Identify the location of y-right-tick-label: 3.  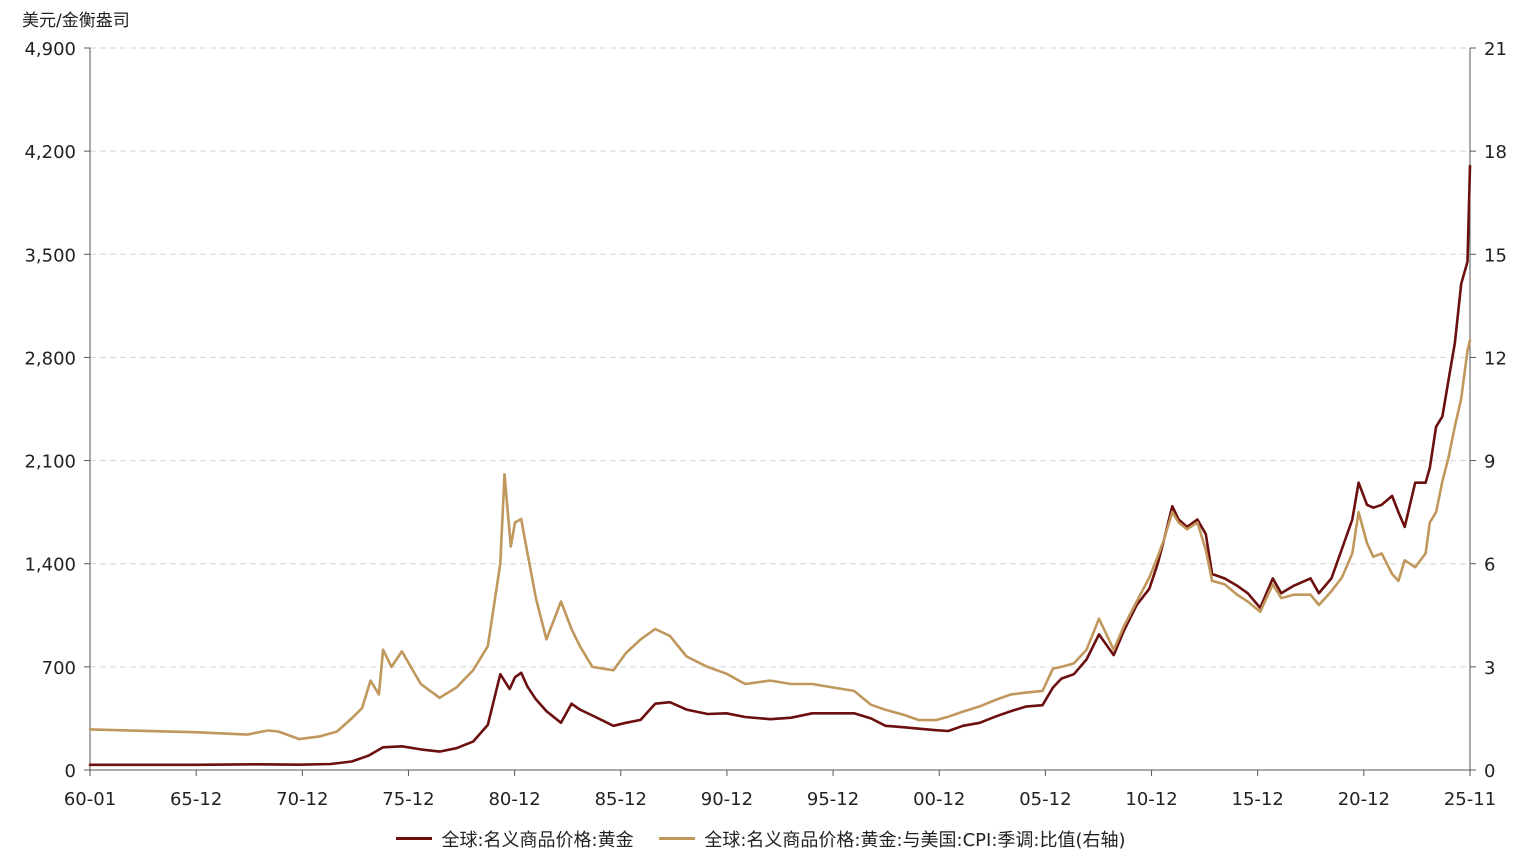
(1489, 668).